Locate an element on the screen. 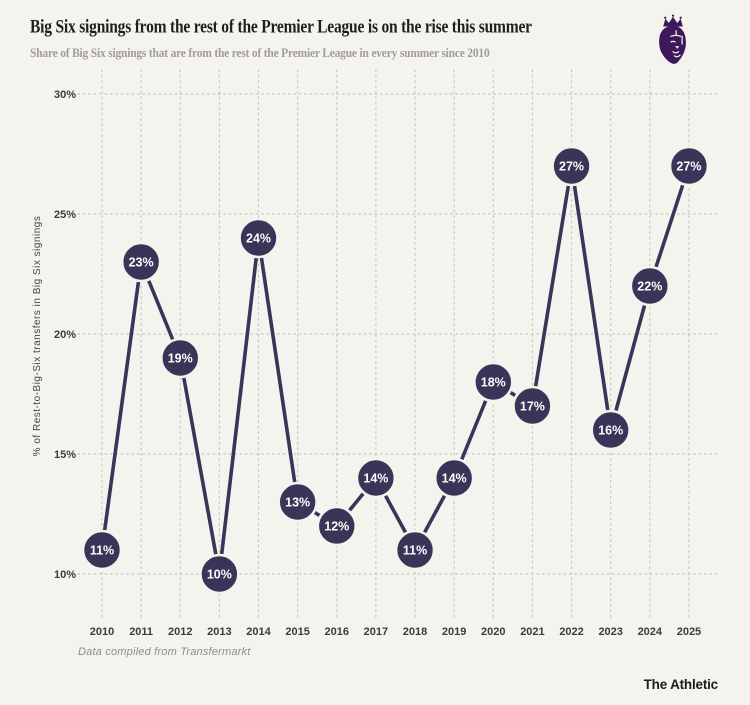 This screenshot has height=705, width=750. x-tick-label: 2023 is located at coordinates (610, 632).